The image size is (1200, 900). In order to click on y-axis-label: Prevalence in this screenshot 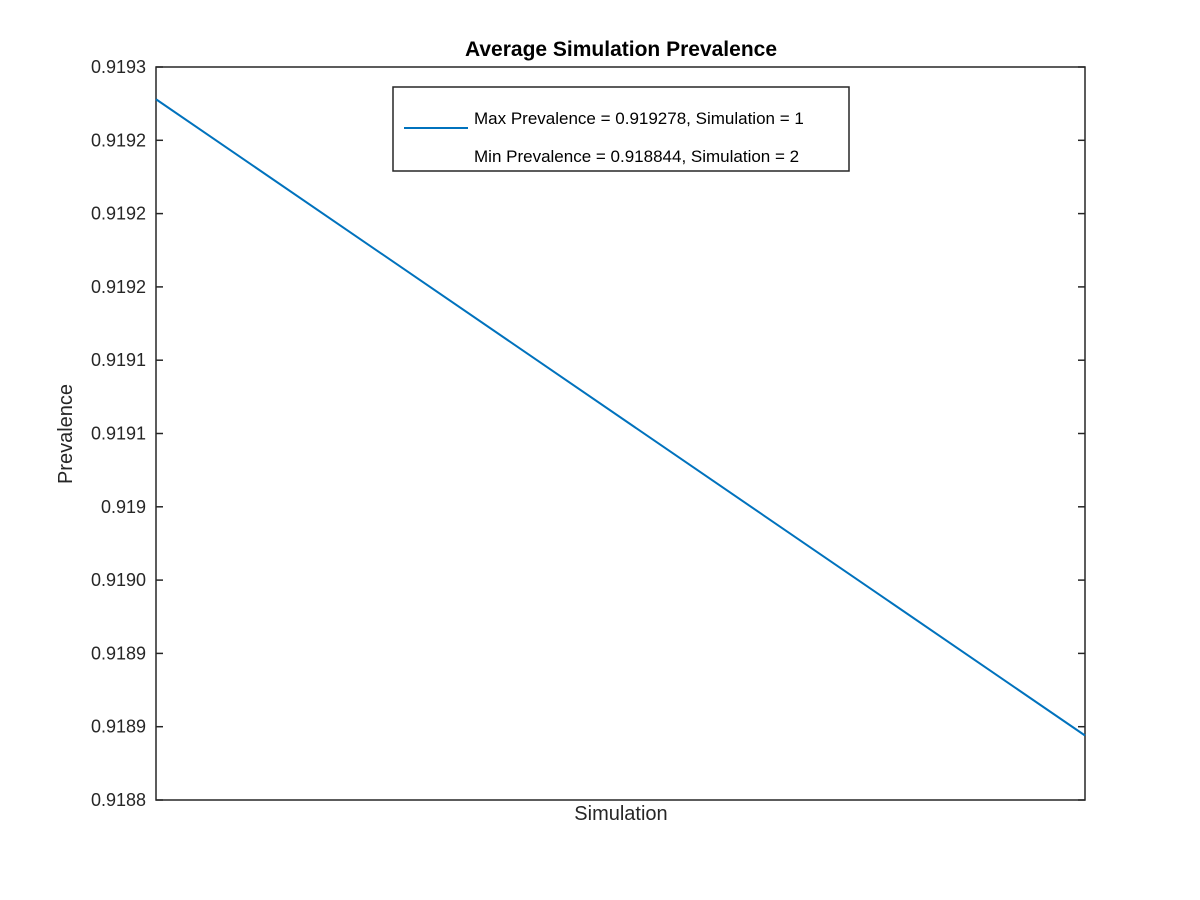, I will do `click(66, 434)`.